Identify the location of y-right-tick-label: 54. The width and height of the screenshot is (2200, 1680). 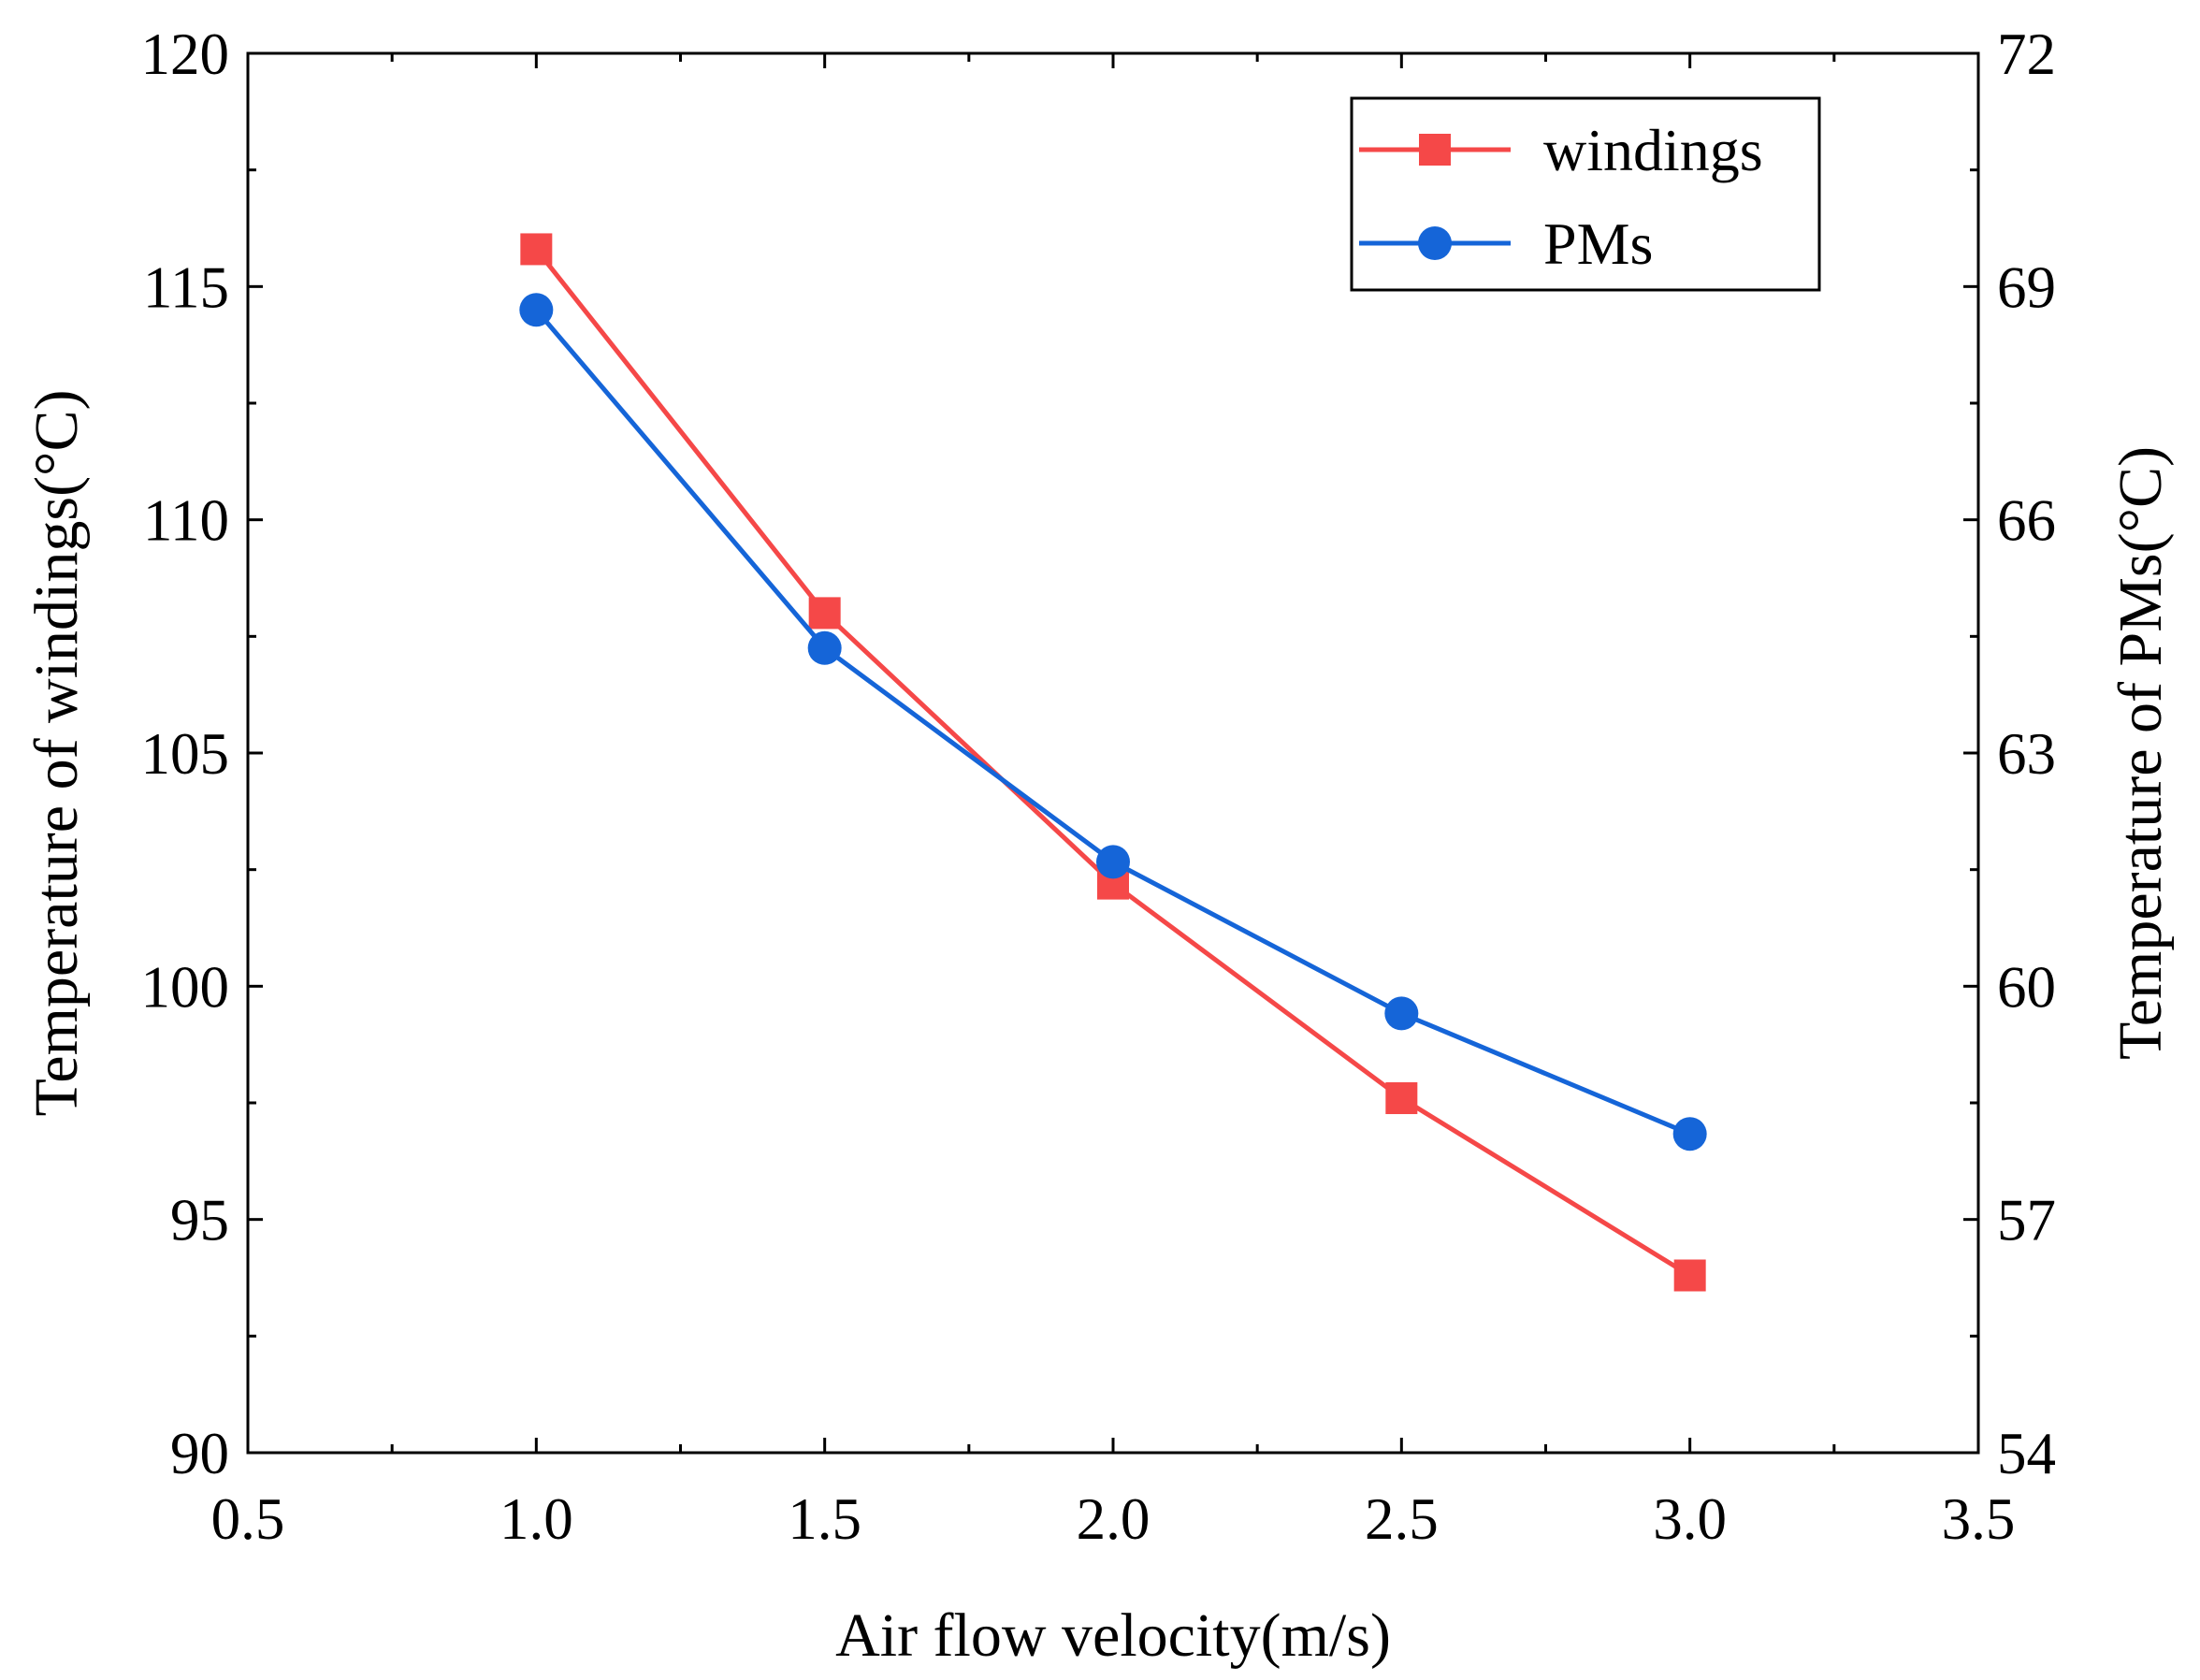
(2026, 1453).